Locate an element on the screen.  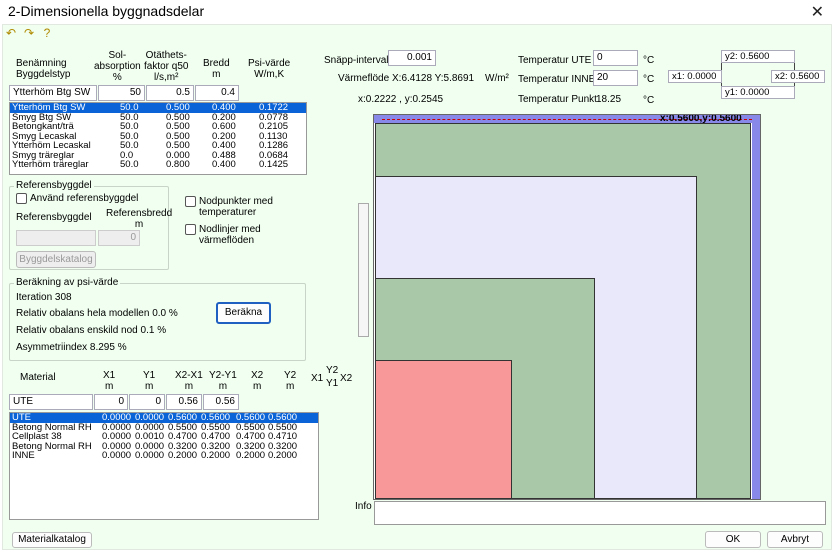
coord-x1-field: x1: 0.0000 is located at coordinates (695, 76).